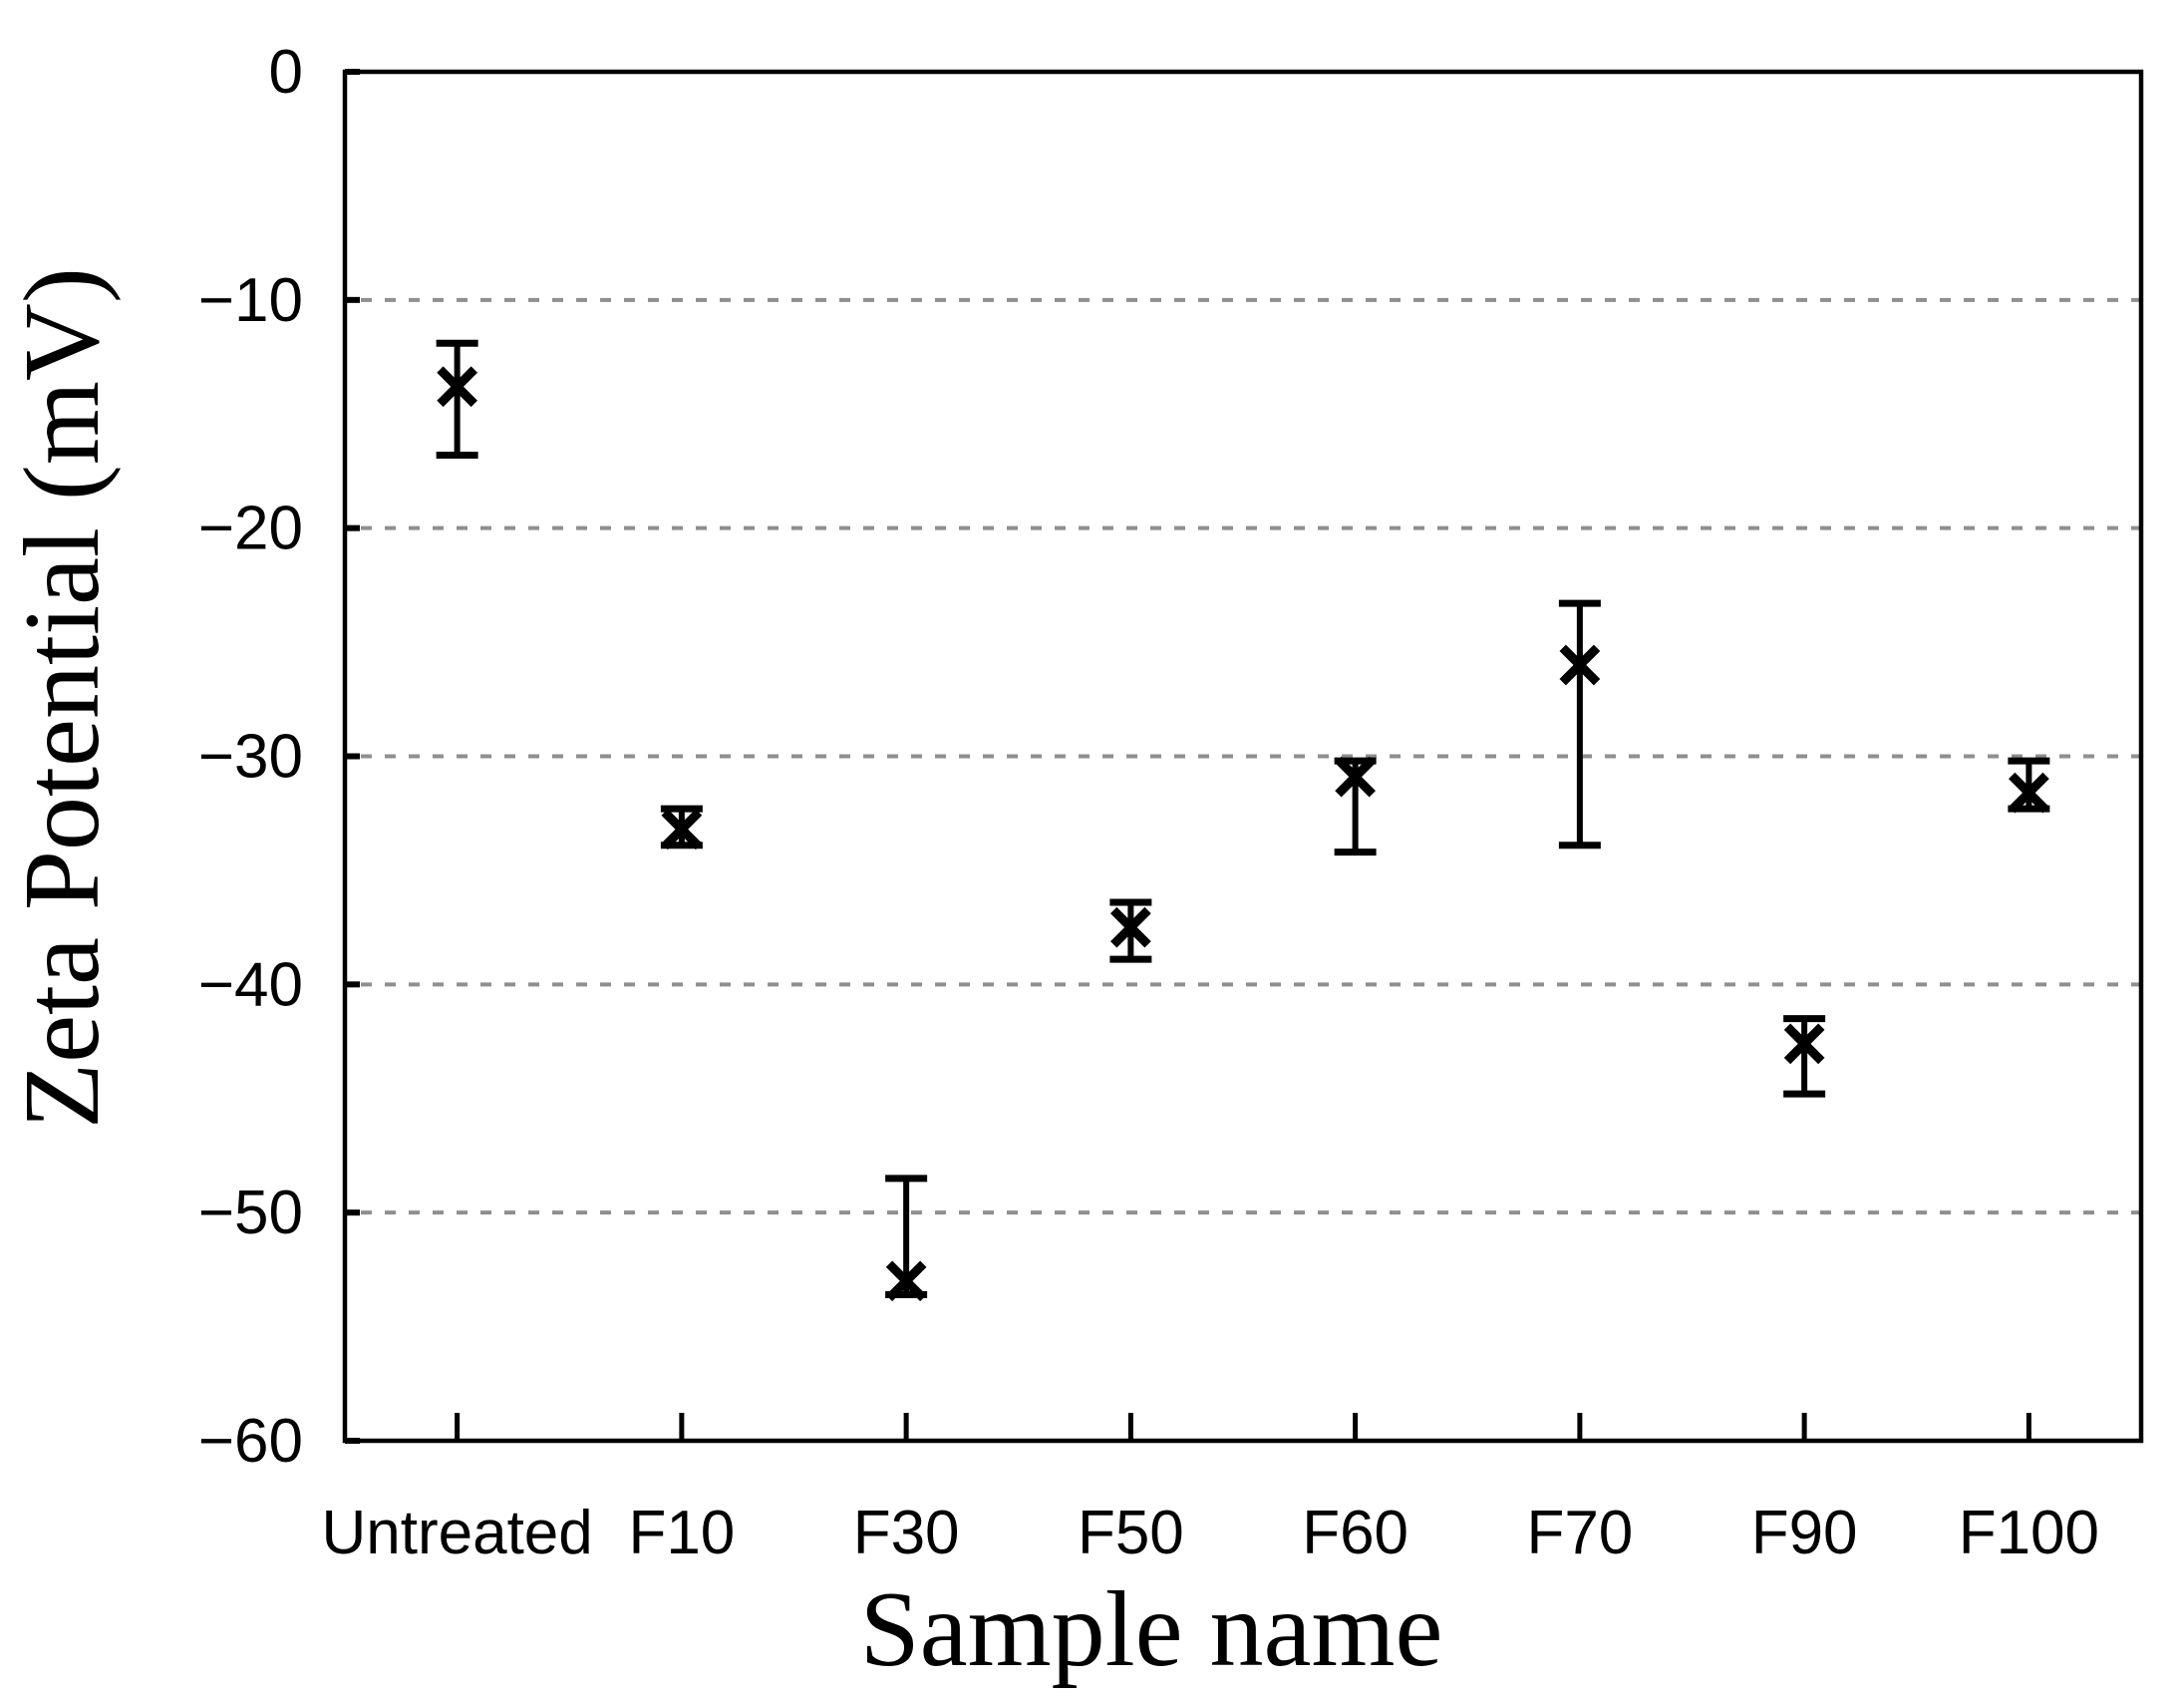  What do you see at coordinates (250, 529) in the screenshot?
I see `y-tick-label: −20` at bounding box center [250, 529].